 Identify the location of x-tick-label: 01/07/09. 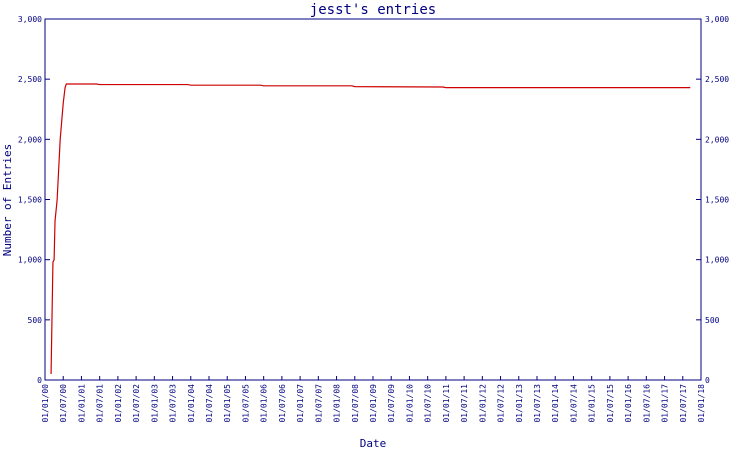
(391, 403).